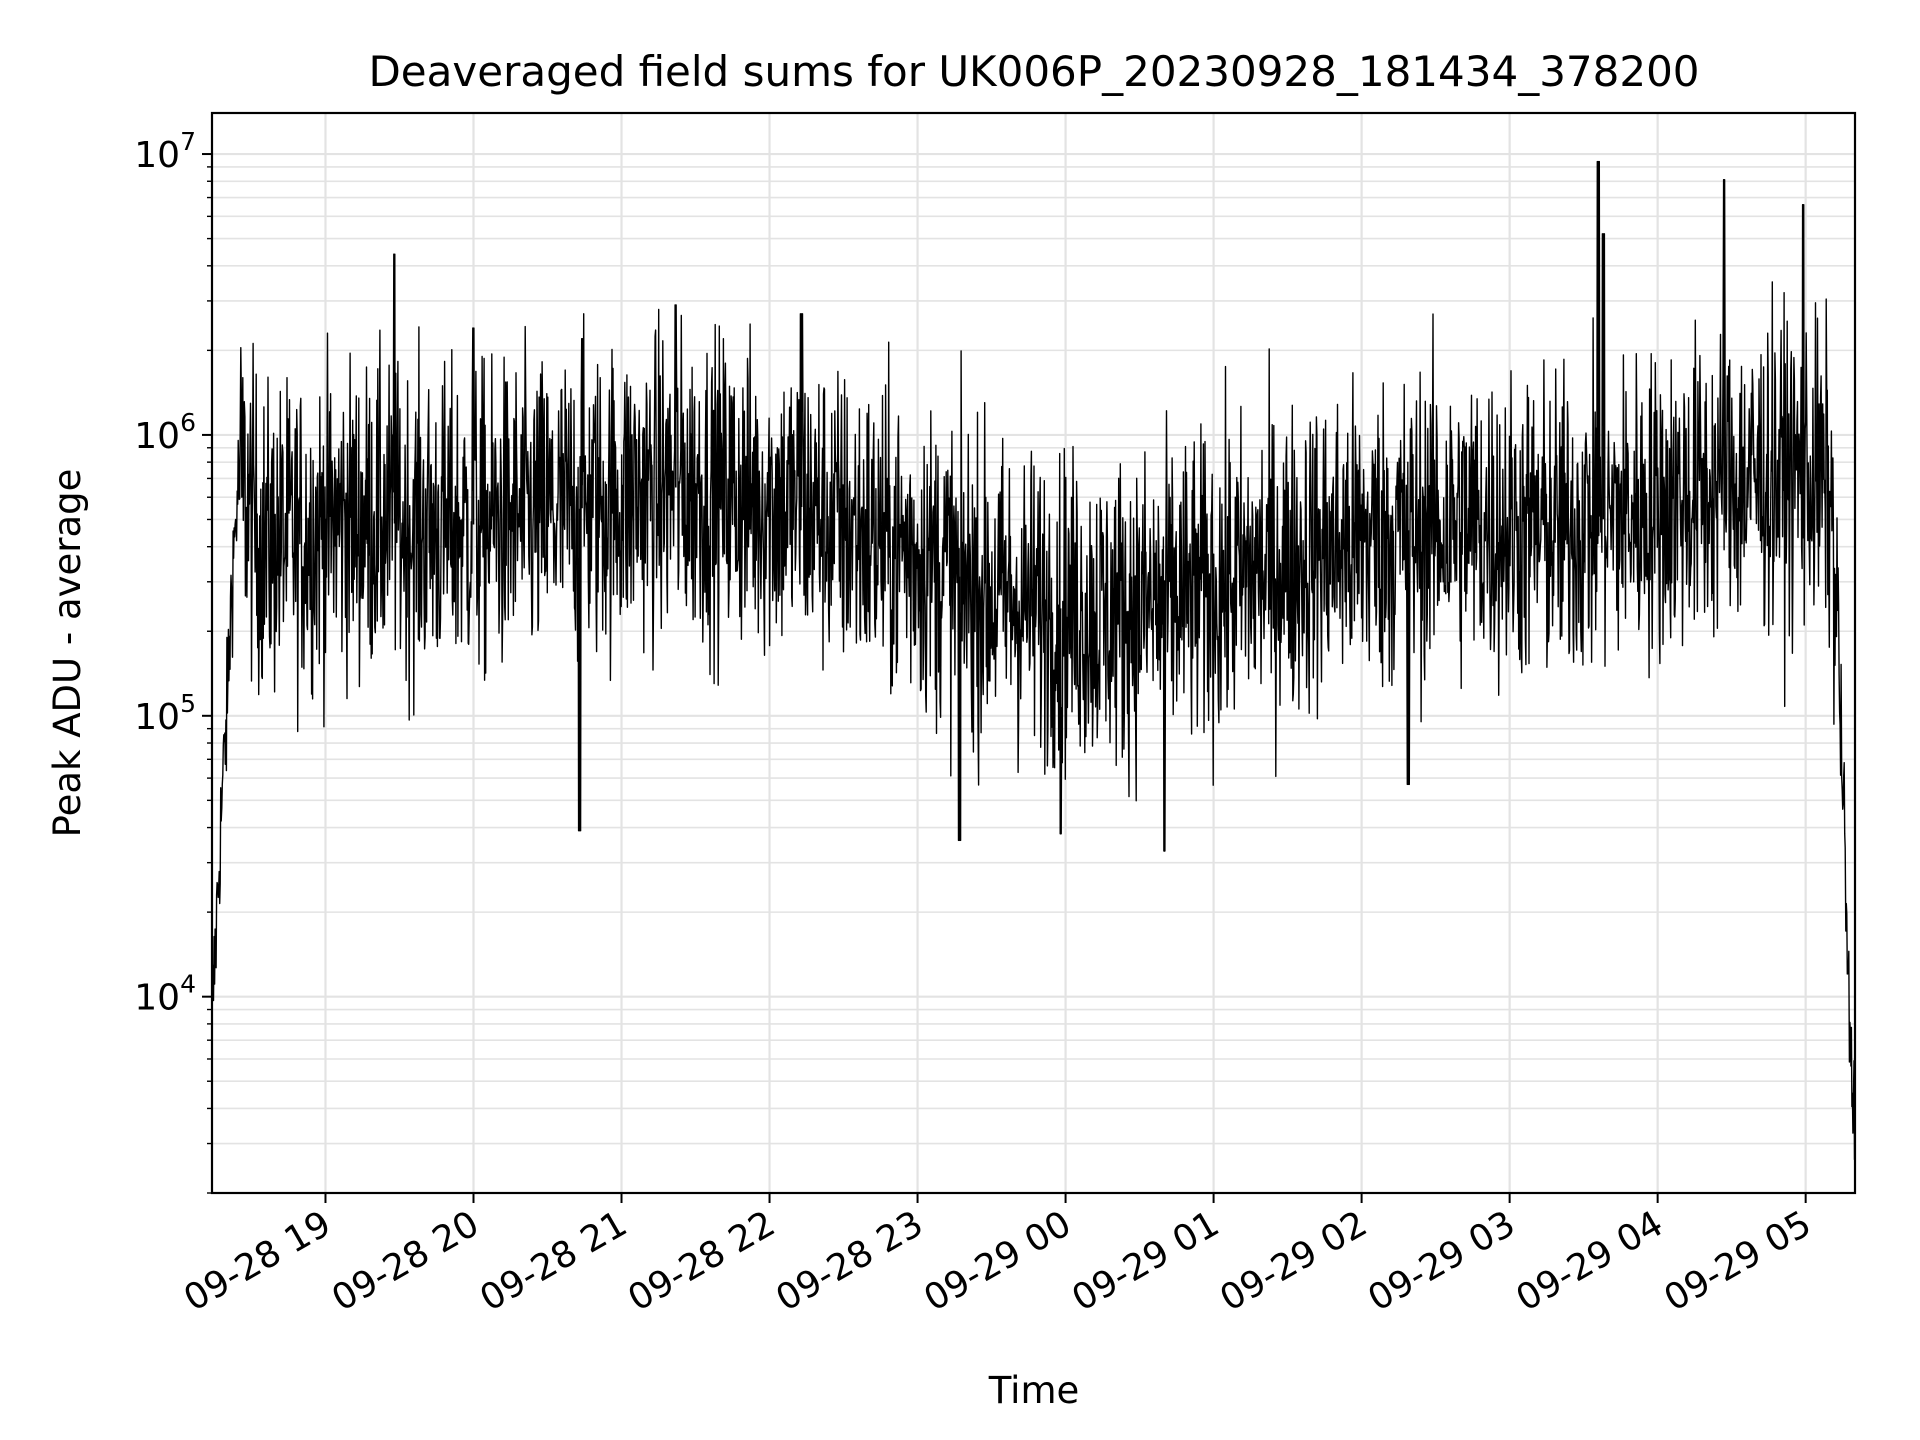 The height and width of the screenshot is (1440, 1920). What do you see at coordinates (1441, 1261) in the screenshot?
I see `x-tick-label: 09-29 03` at bounding box center [1441, 1261].